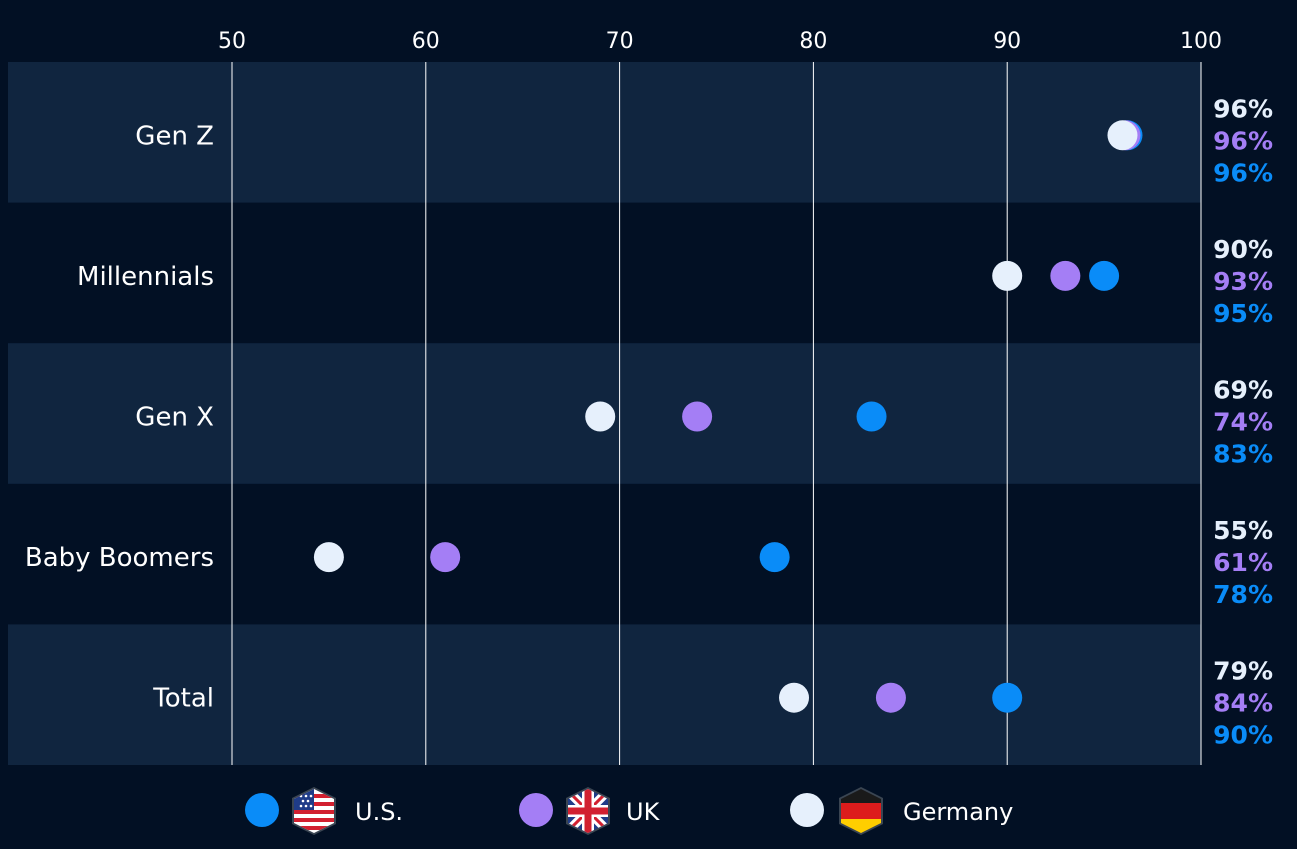  I want to click on x-tick-label: 60, so click(426, 41).